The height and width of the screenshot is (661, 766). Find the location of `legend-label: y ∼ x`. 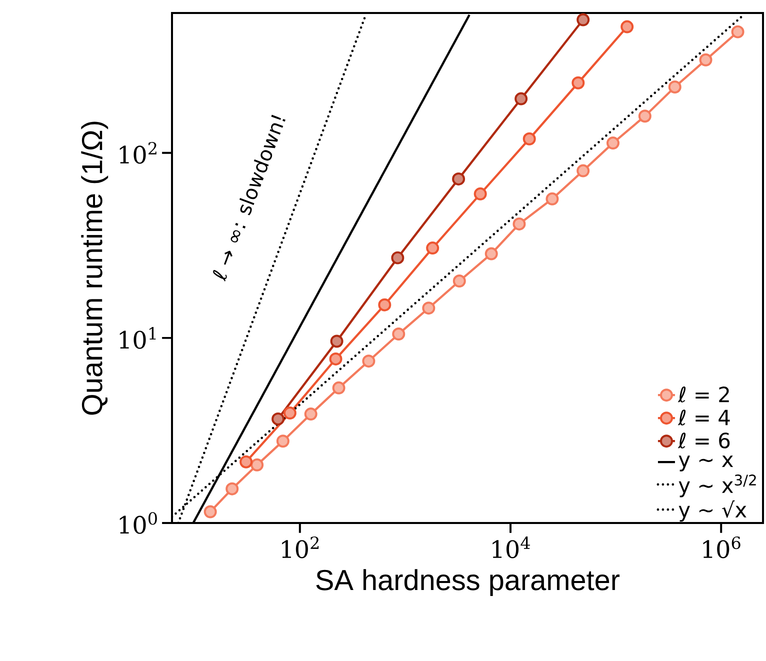

legend-label: y ∼ x is located at coordinates (706, 464).